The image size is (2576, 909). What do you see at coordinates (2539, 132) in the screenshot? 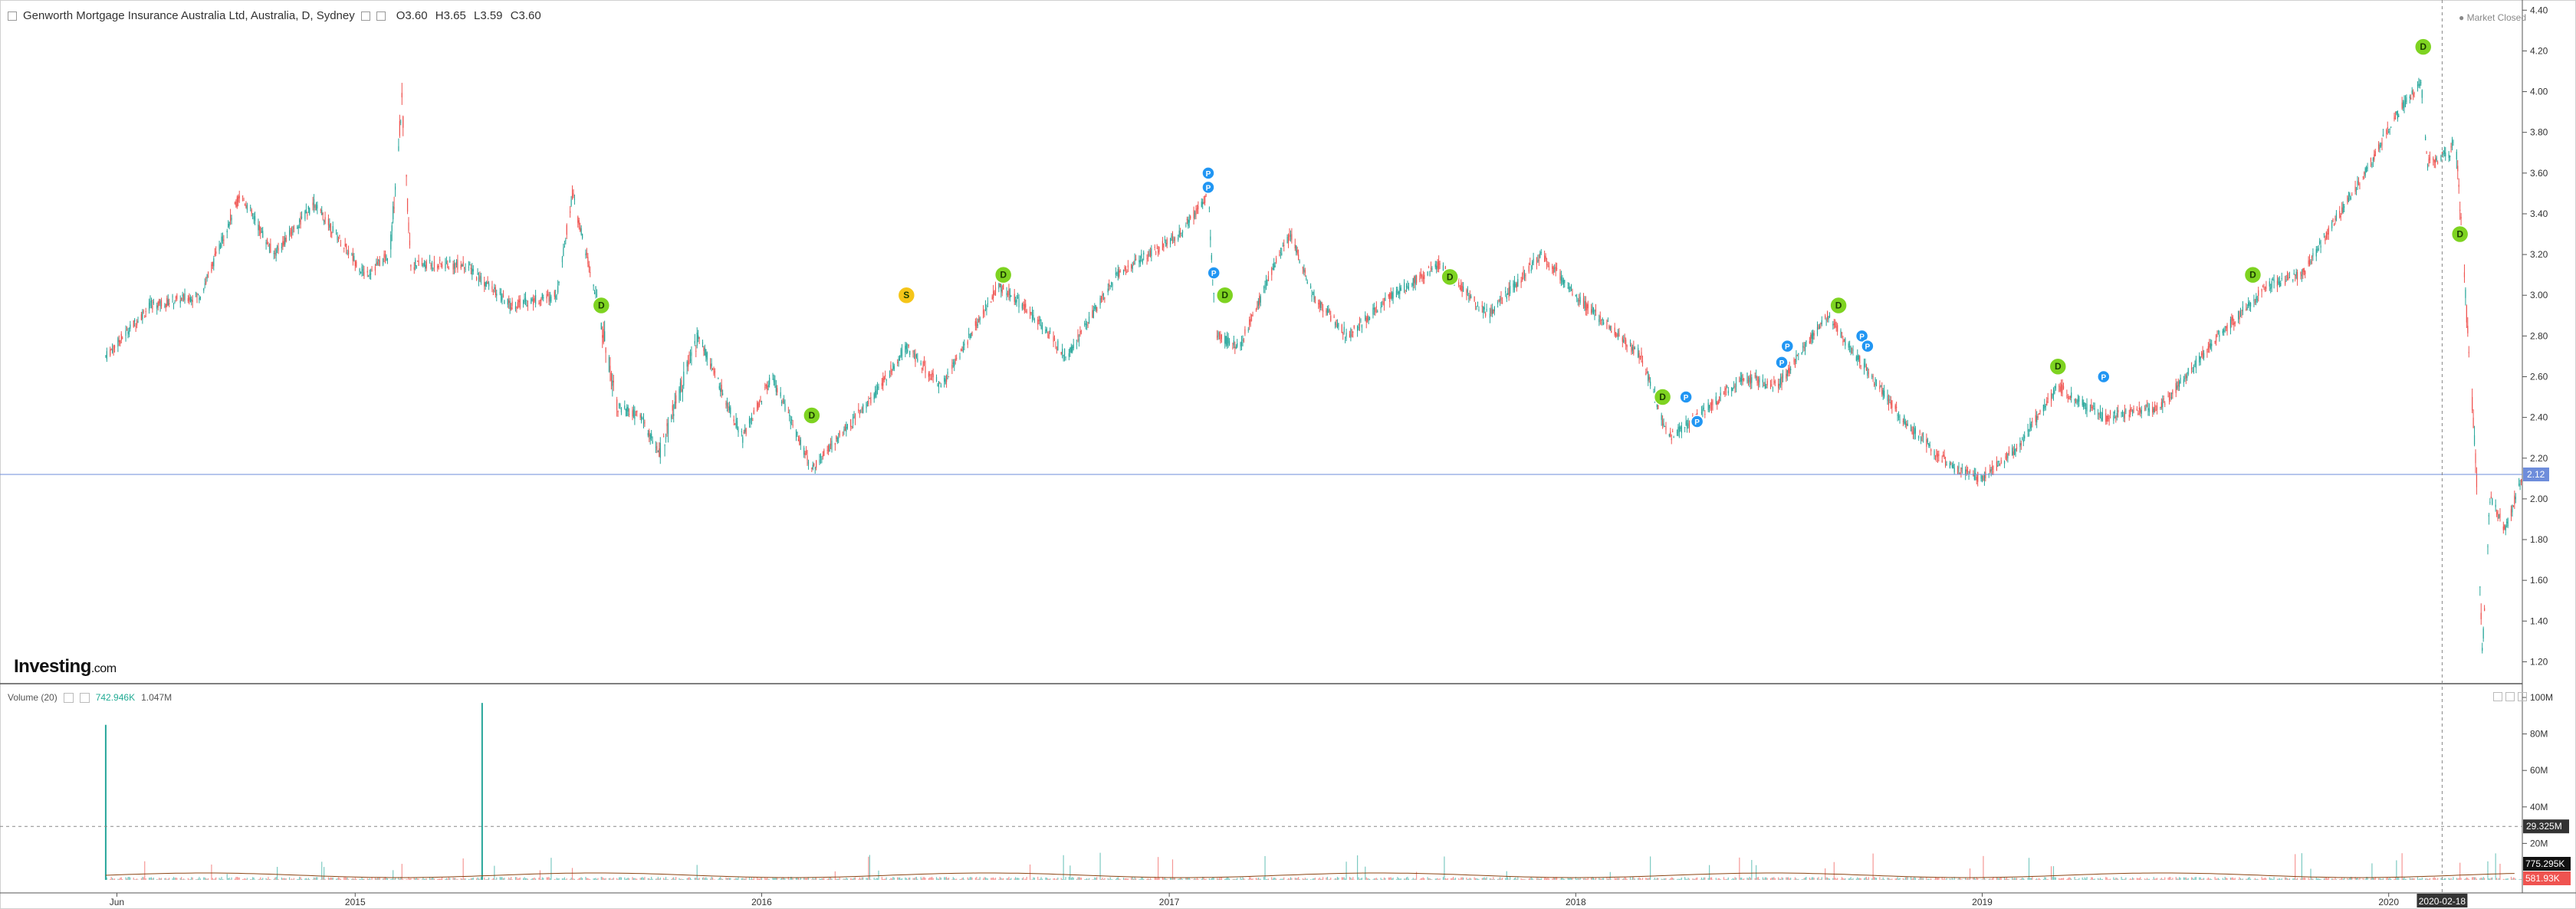
I see `price-tick-label: 3.80` at bounding box center [2539, 132].